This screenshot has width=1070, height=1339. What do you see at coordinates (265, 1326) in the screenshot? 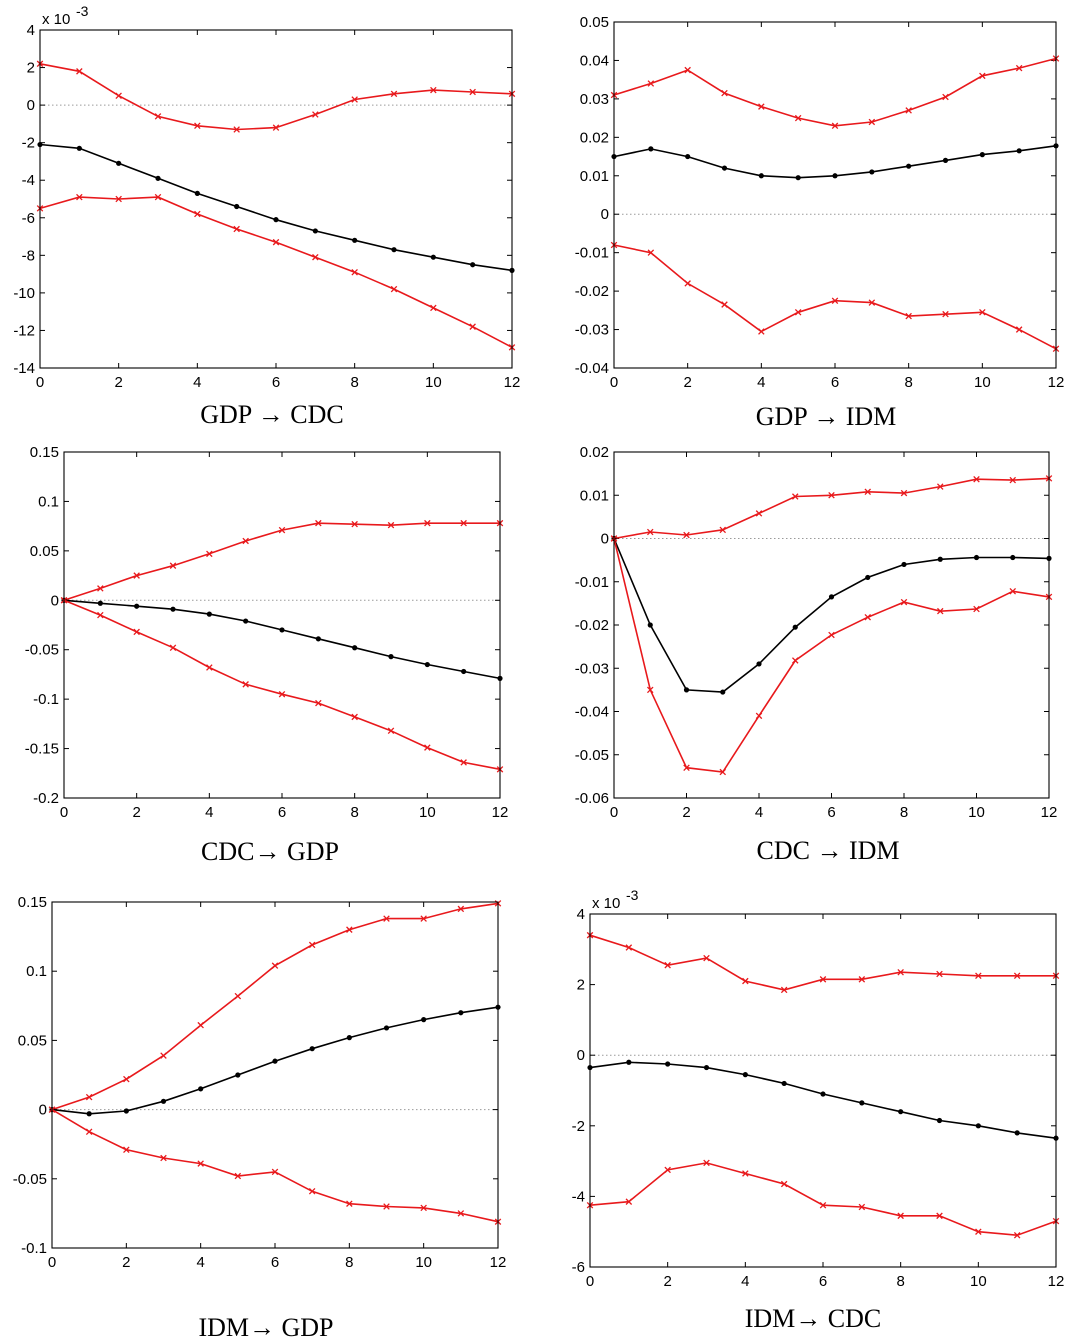
I see `panel-caption: IDM→ GDP` at bounding box center [265, 1326].